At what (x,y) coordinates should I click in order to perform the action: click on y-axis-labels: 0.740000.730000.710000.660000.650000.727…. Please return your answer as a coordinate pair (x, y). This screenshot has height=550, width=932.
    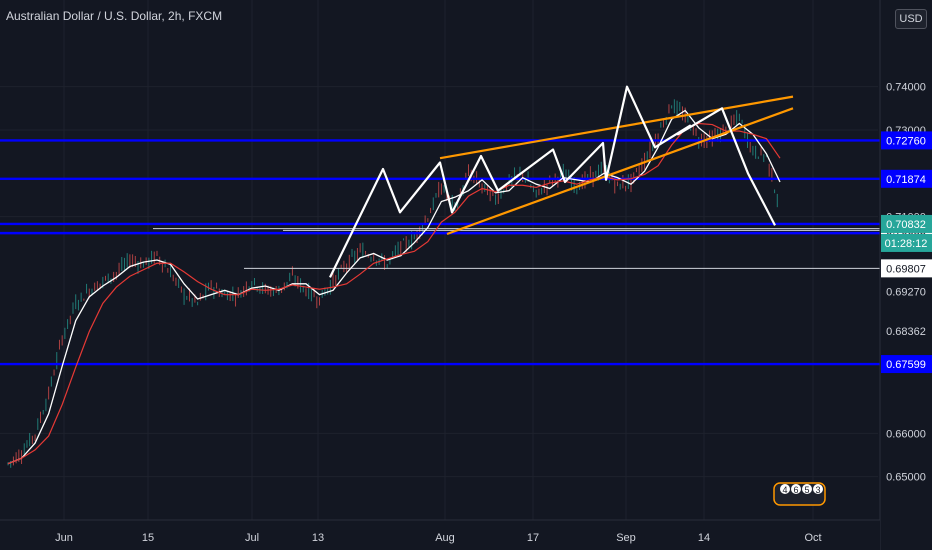
    Looking at the image, I should click on (906, 283).